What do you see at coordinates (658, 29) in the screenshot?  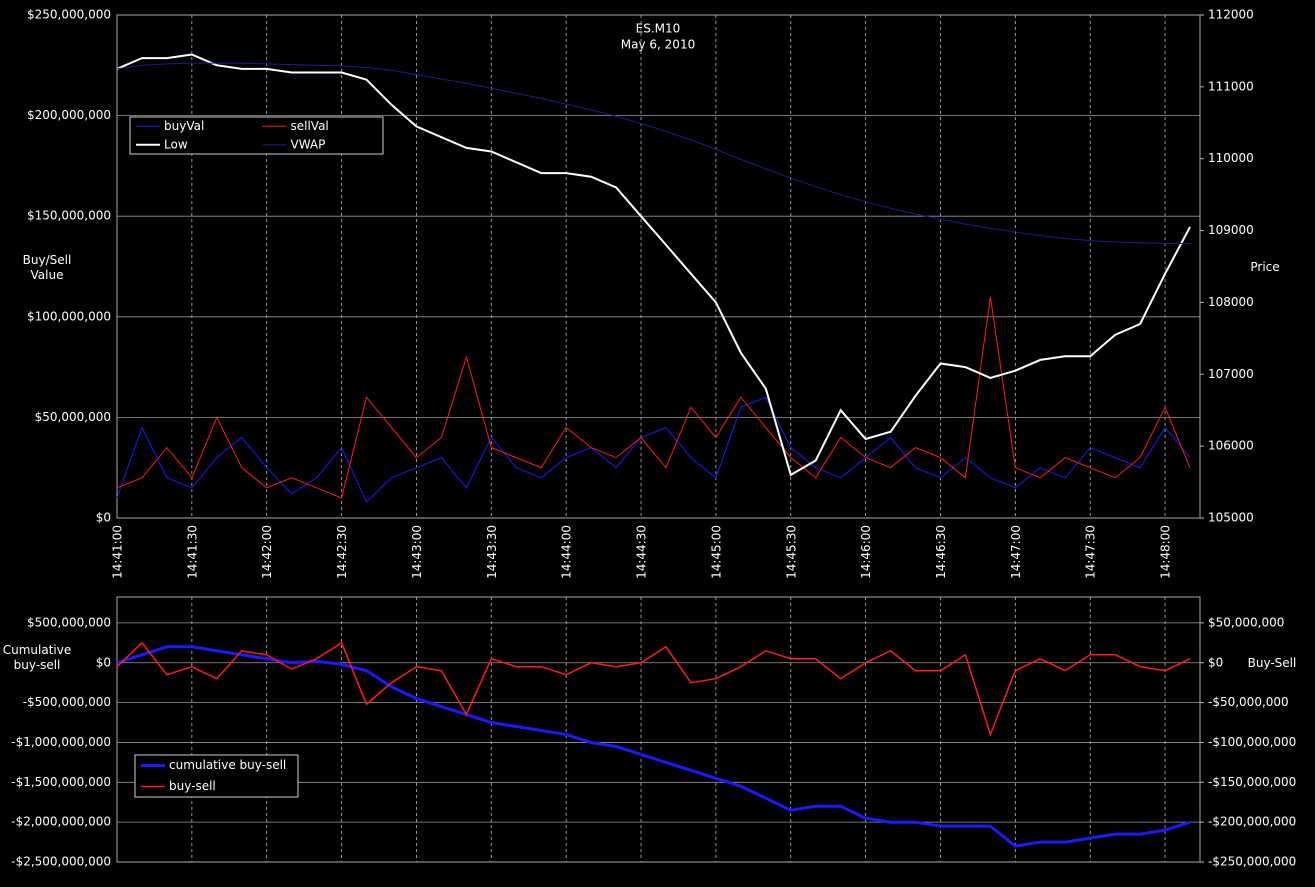 I see `chart-title: ES.M10` at bounding box center [658, 29].